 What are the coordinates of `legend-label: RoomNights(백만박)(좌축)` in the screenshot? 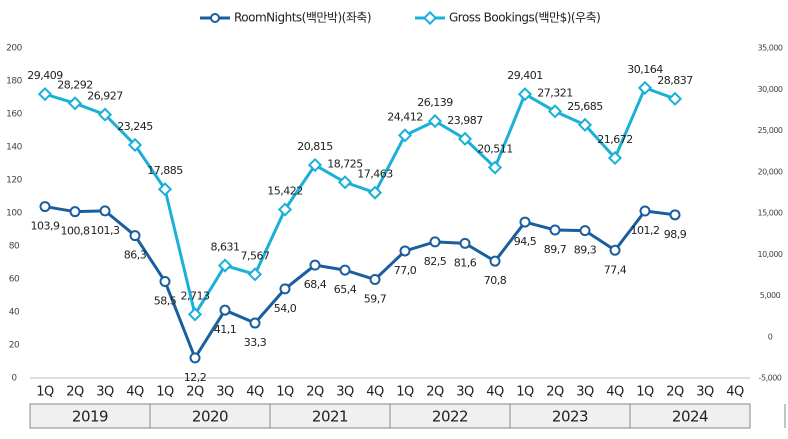 It's located at (302, 18).